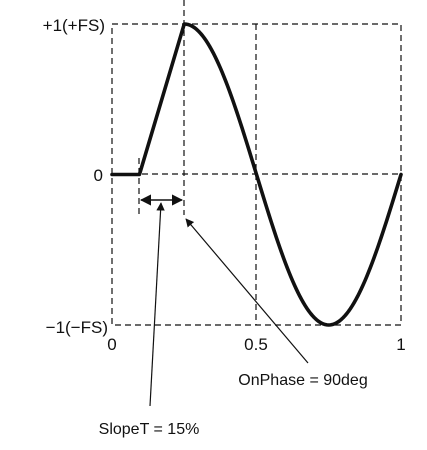 The height and width of the screenshot is (450, 427). Describe the element at coordinates (149, 429) in the screenshot. I see `slope-annotation: SlopeT = 15%` at that location.